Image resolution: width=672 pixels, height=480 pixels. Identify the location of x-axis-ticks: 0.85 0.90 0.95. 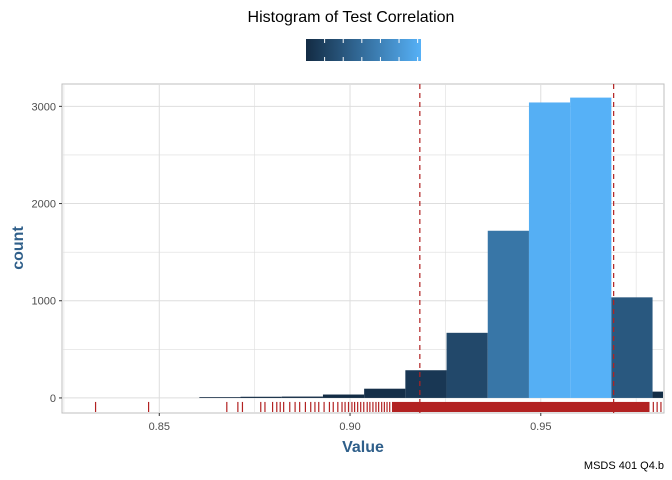
(350, 423).